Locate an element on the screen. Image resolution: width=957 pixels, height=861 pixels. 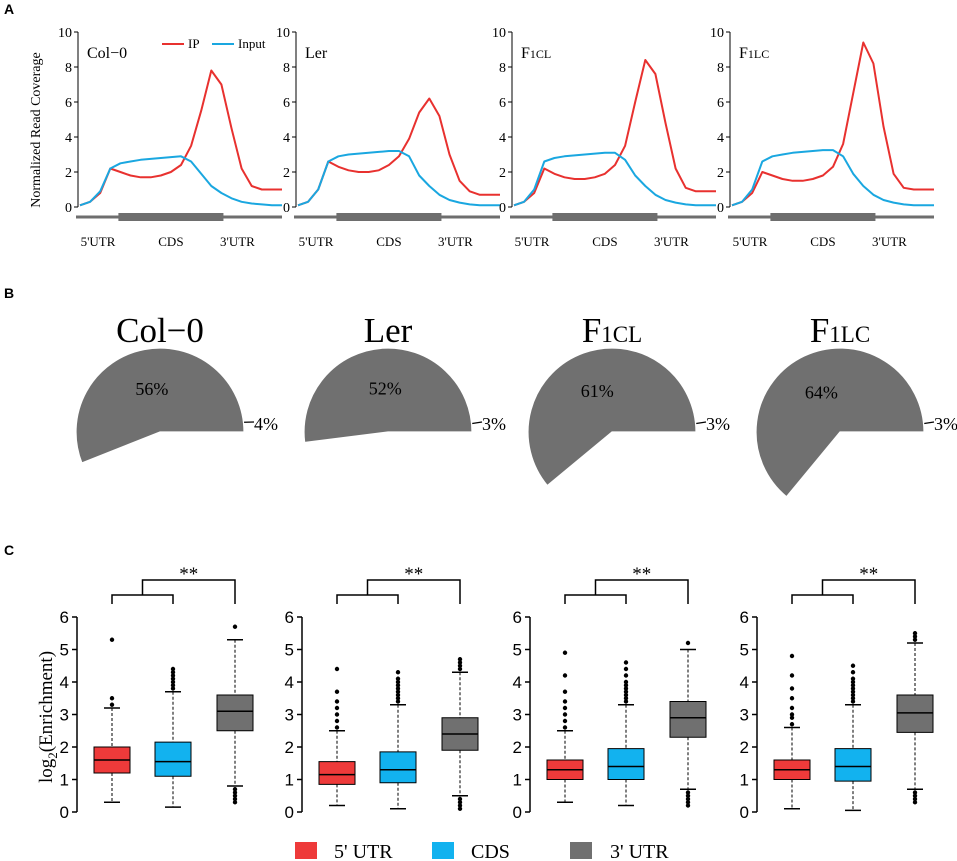
legend-label: CDS is located at coordinates (490, 851).